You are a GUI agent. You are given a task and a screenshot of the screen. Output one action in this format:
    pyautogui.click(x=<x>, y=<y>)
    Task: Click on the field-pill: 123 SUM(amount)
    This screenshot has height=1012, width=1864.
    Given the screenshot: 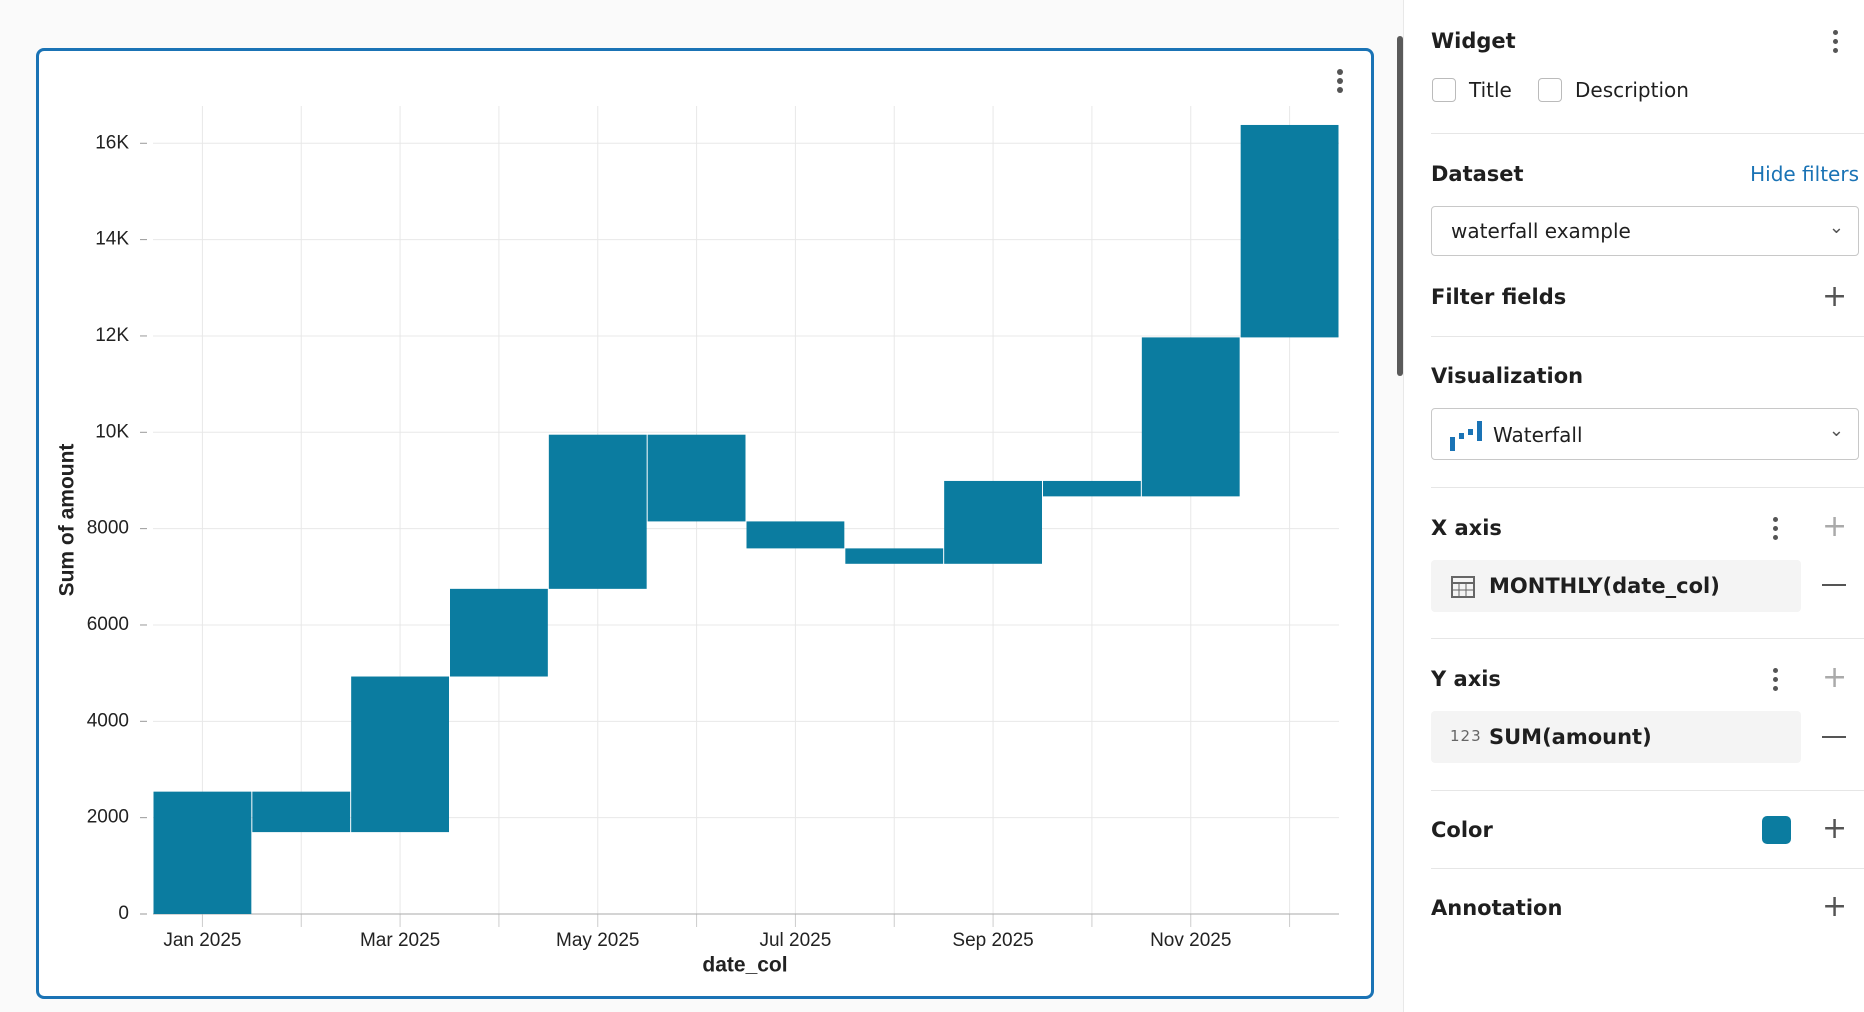 What is the action you would take?
    pyautogui.click(x=1616, y=737)
    